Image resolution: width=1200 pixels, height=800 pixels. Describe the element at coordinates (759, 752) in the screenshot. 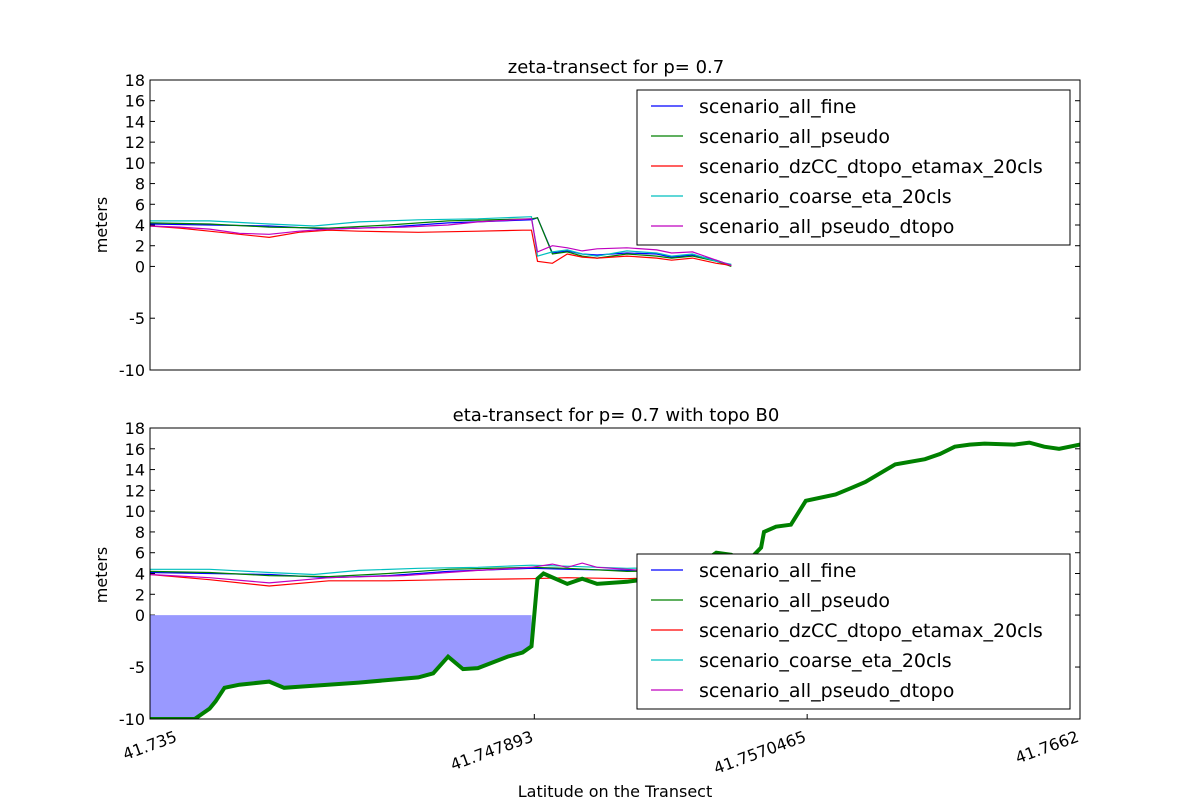

I see `x-tick-label: 41.7570465` at that location.